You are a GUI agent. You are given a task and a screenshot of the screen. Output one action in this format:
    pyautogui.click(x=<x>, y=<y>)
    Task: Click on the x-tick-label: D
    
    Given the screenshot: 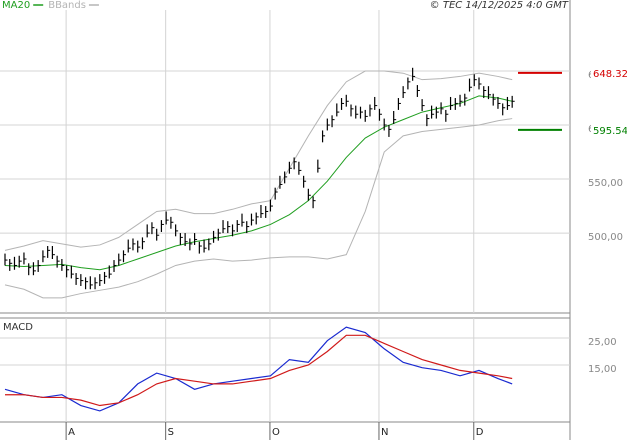 What is the action you would take?
    pyautogui.click(x=480, y=432)
    